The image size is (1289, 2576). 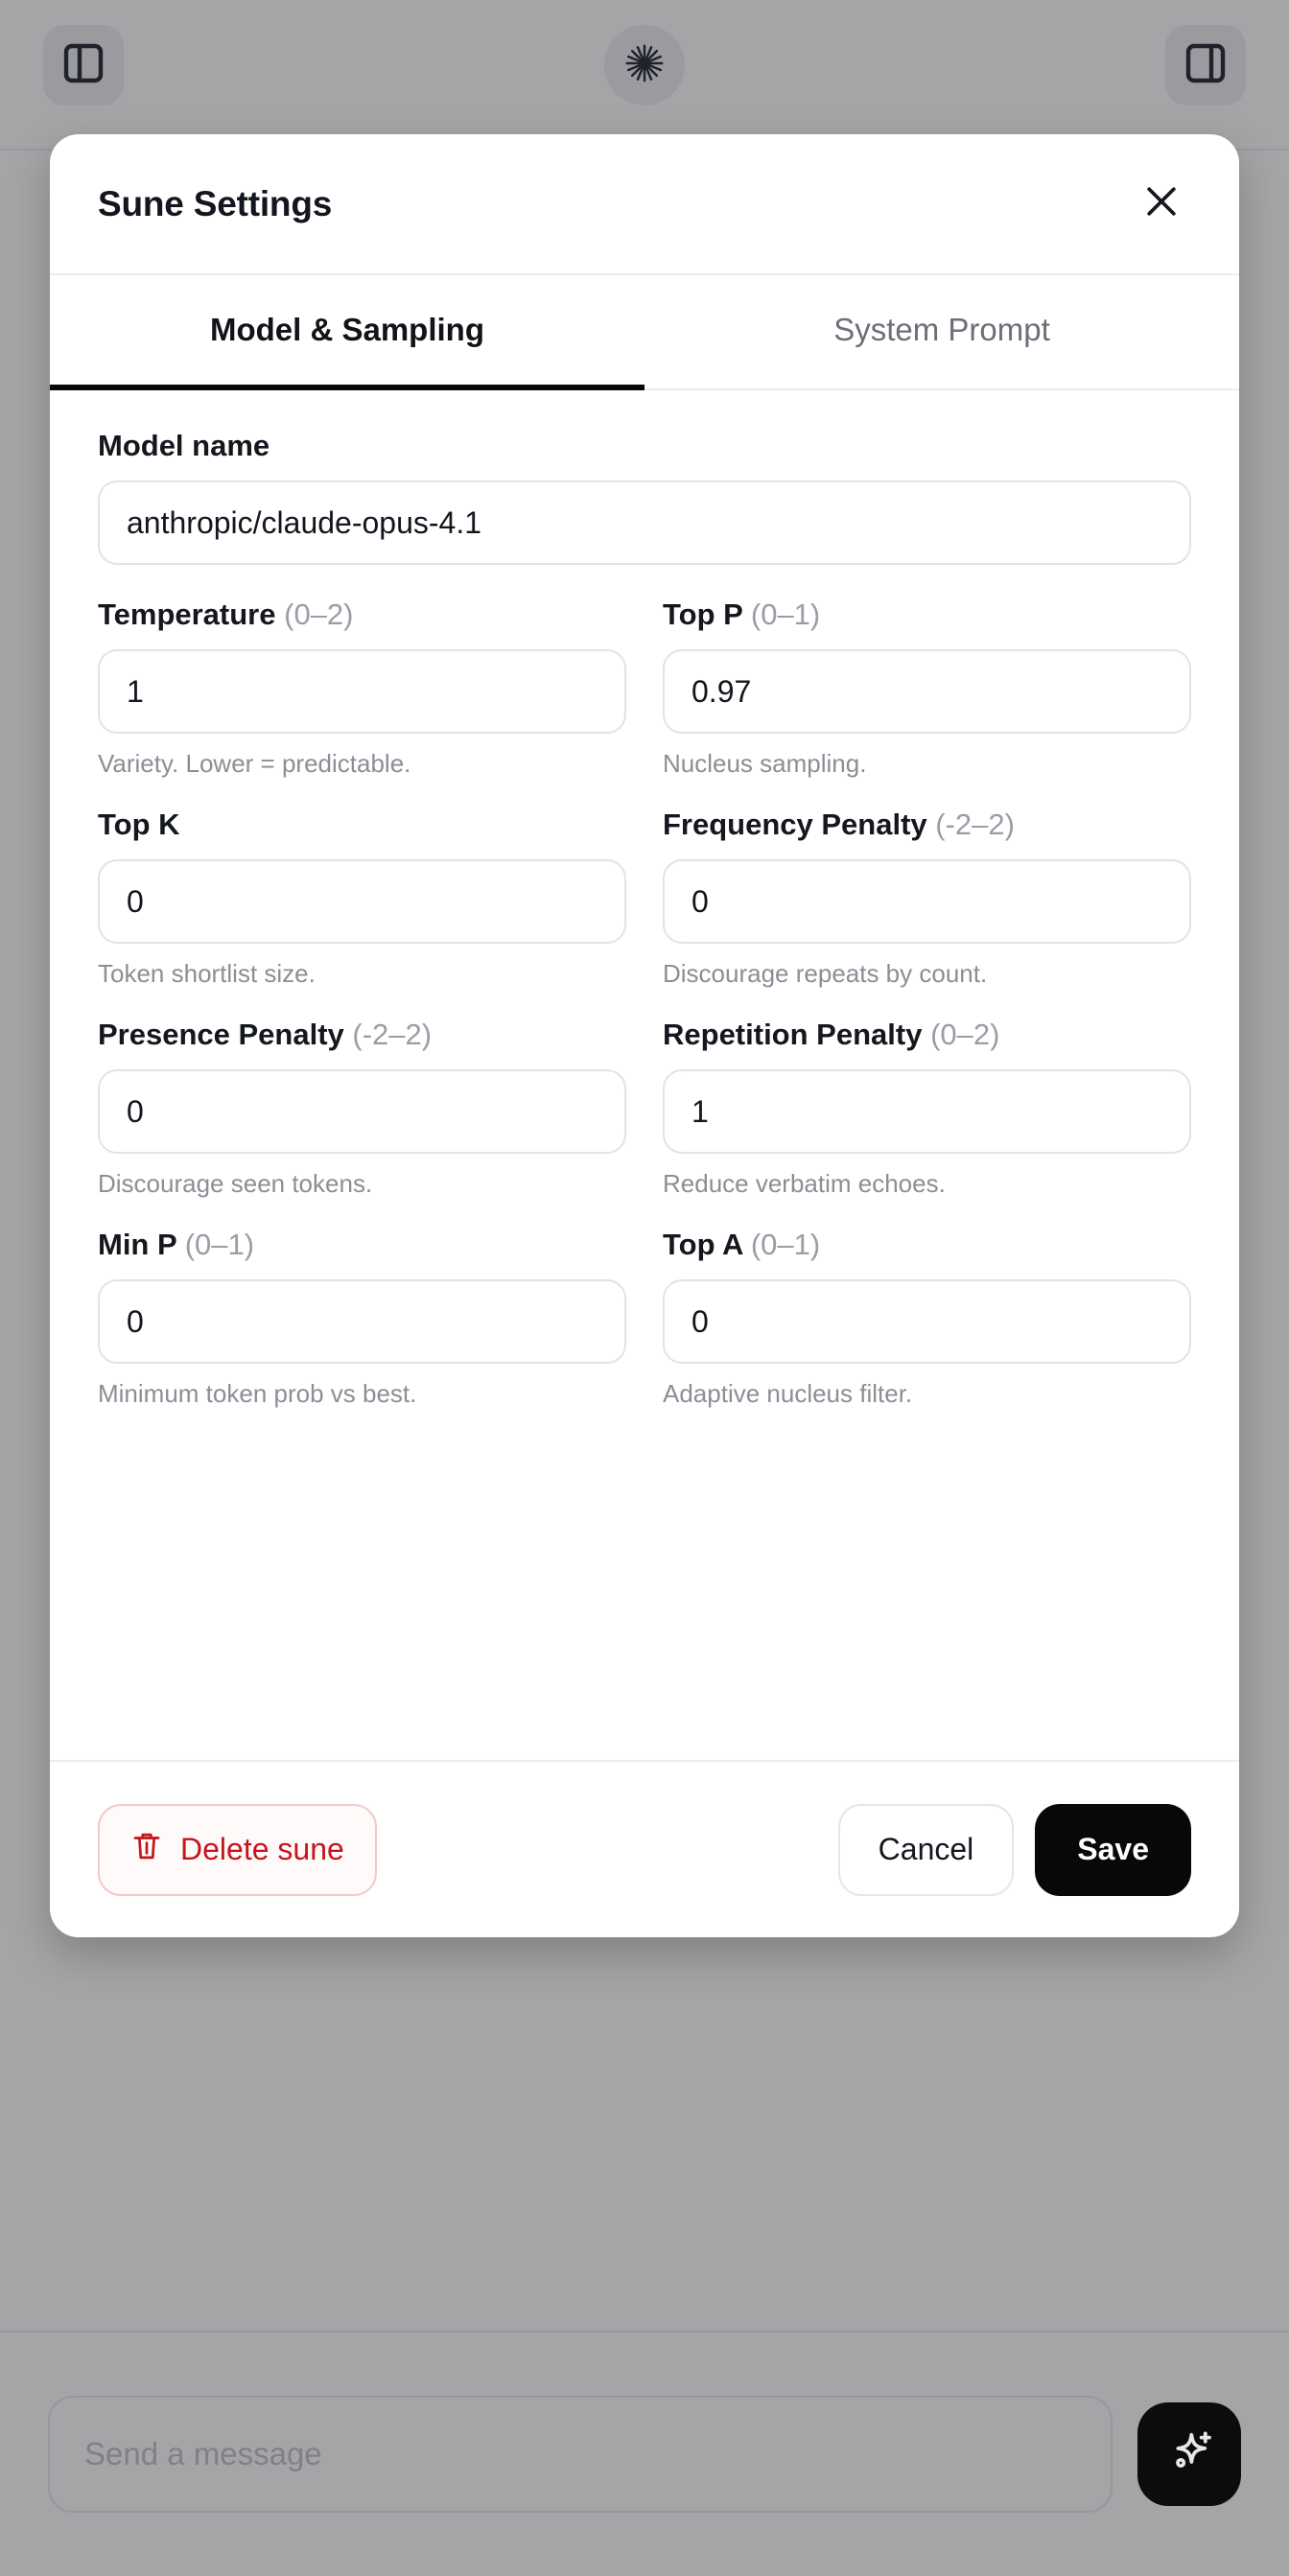 I want to click on param-label: Top A (0–1), so click(x=927, y=1245).